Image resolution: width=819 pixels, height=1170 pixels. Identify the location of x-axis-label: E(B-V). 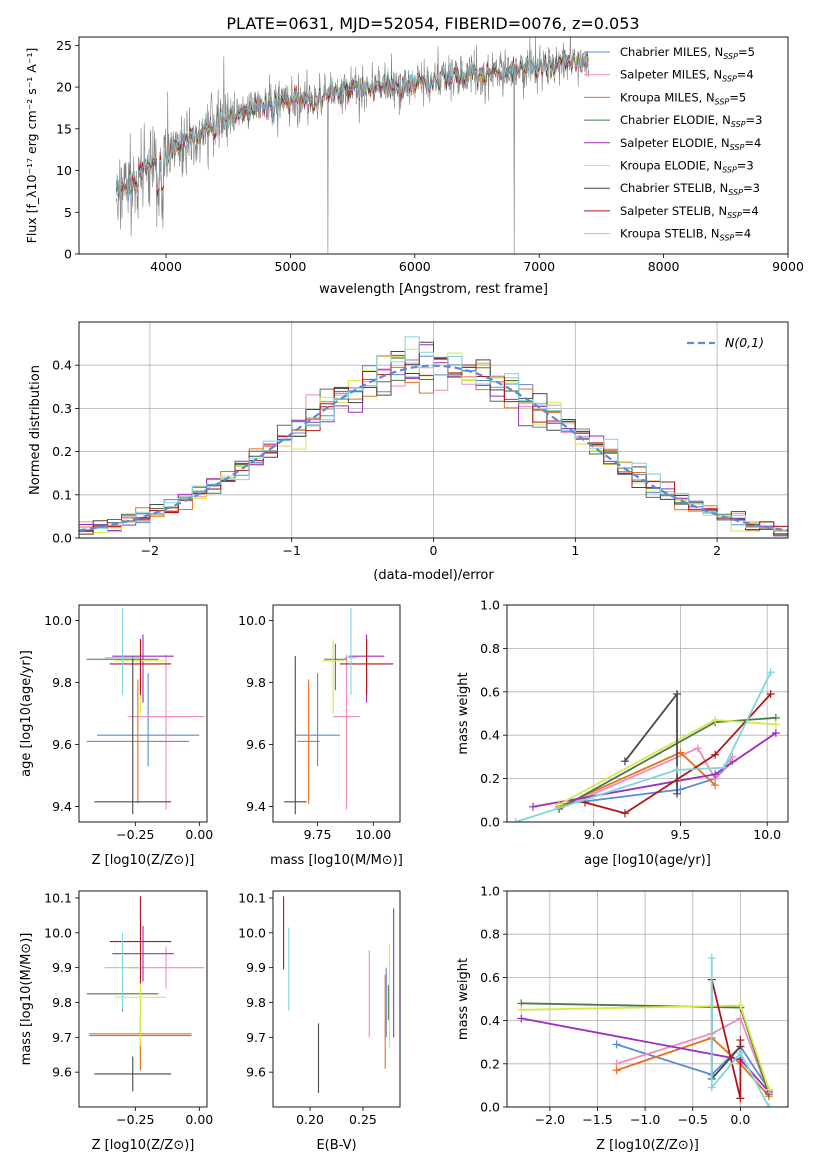
(336, 1145).